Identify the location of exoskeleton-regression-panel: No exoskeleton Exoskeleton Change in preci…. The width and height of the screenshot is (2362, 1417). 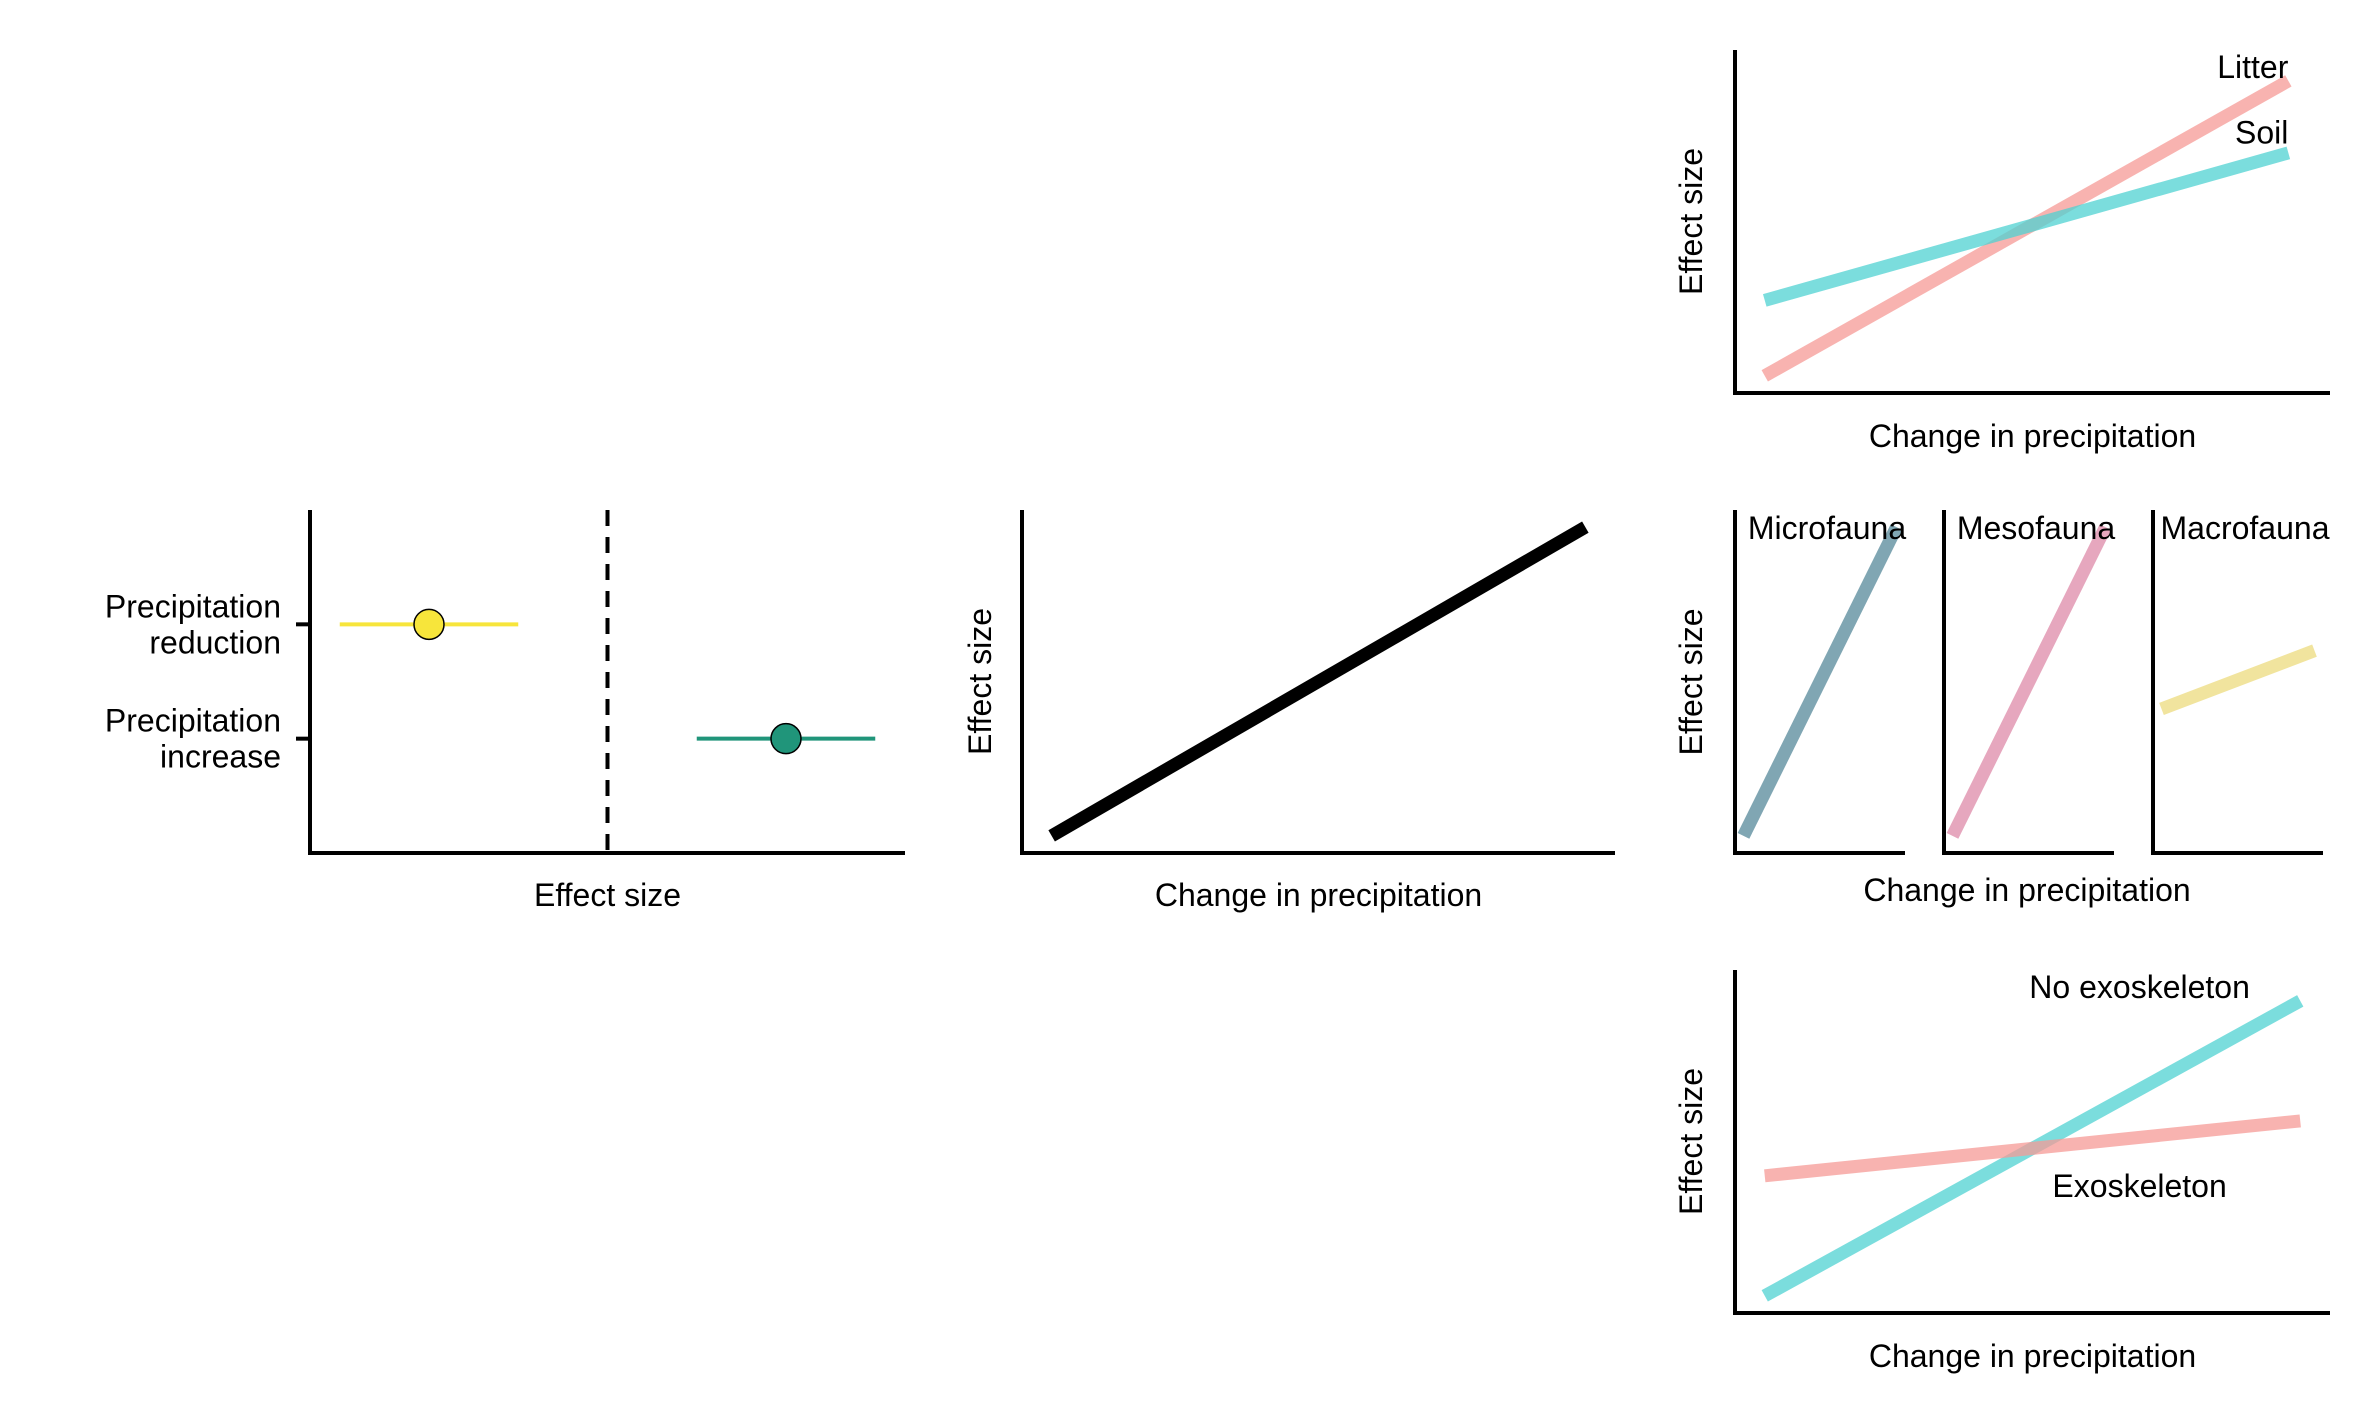
(2001, 1171).